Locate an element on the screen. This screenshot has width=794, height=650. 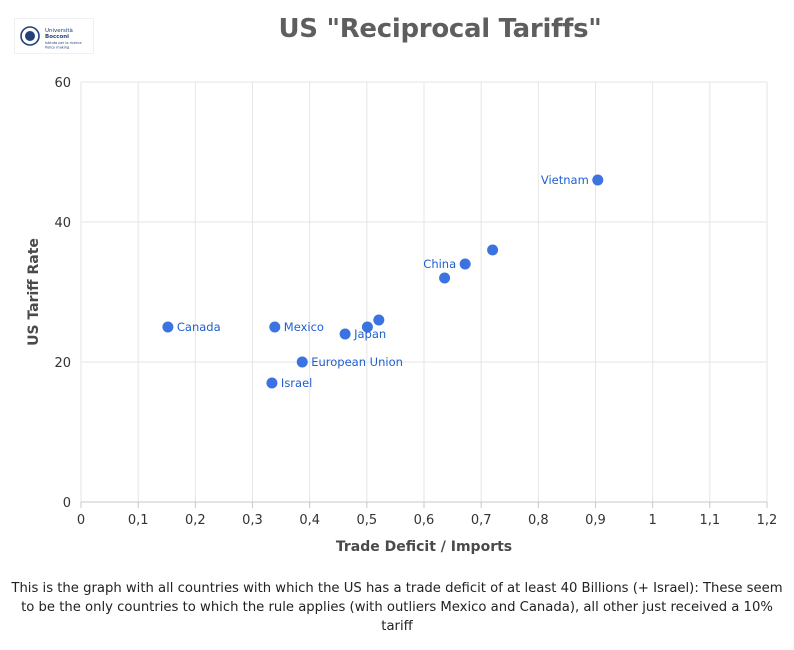
y-tick-label: 60 is located at coordinates (62, 83).